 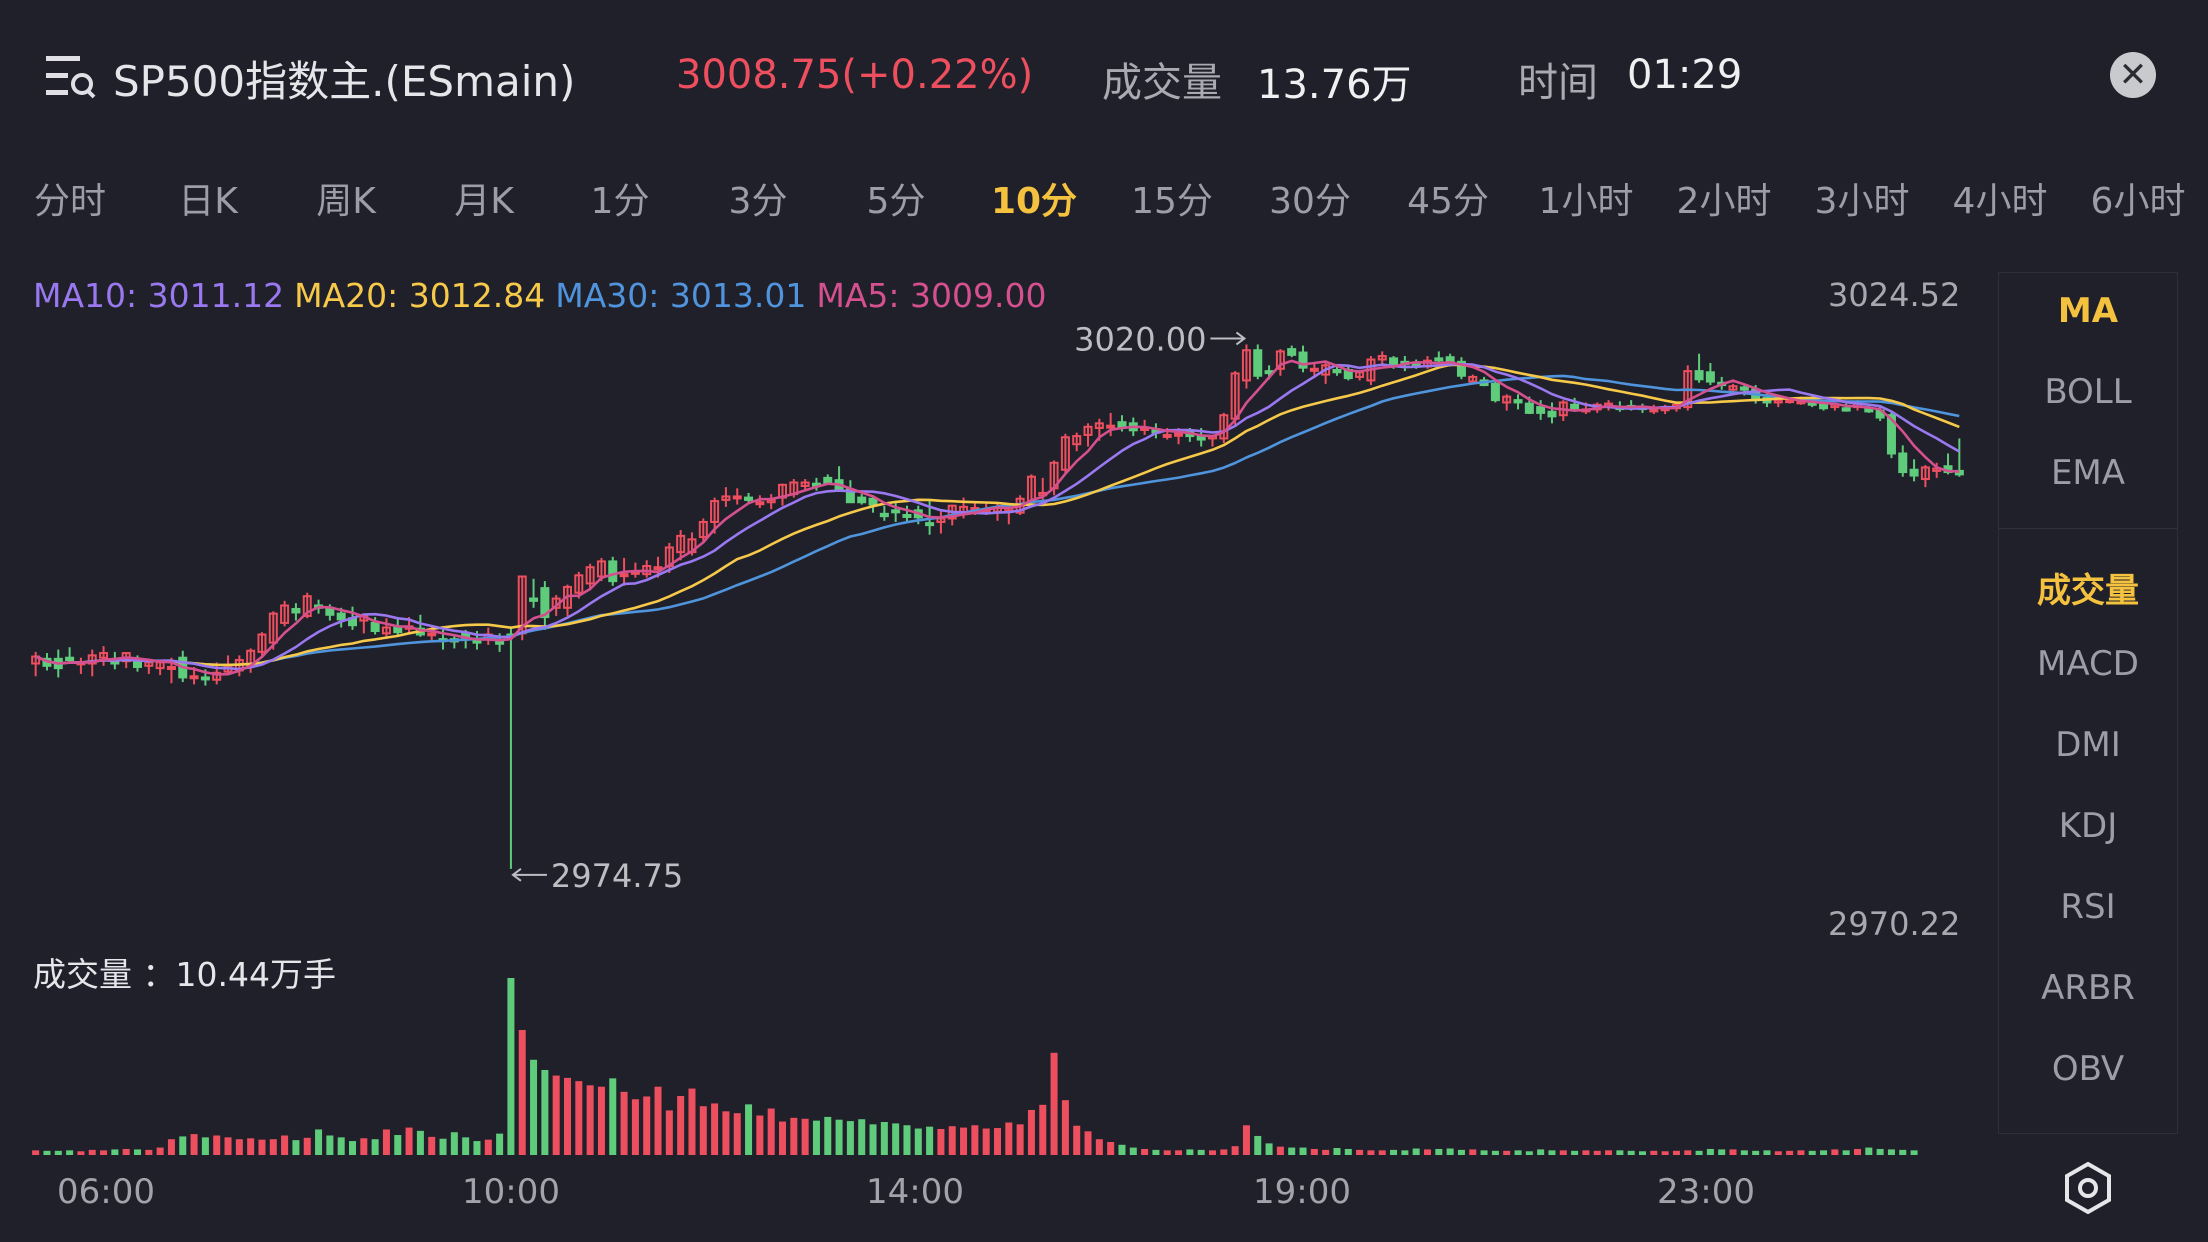 I want to click on instrument-title: SP500指数主.(ESmain), so click(x=344, y=81).